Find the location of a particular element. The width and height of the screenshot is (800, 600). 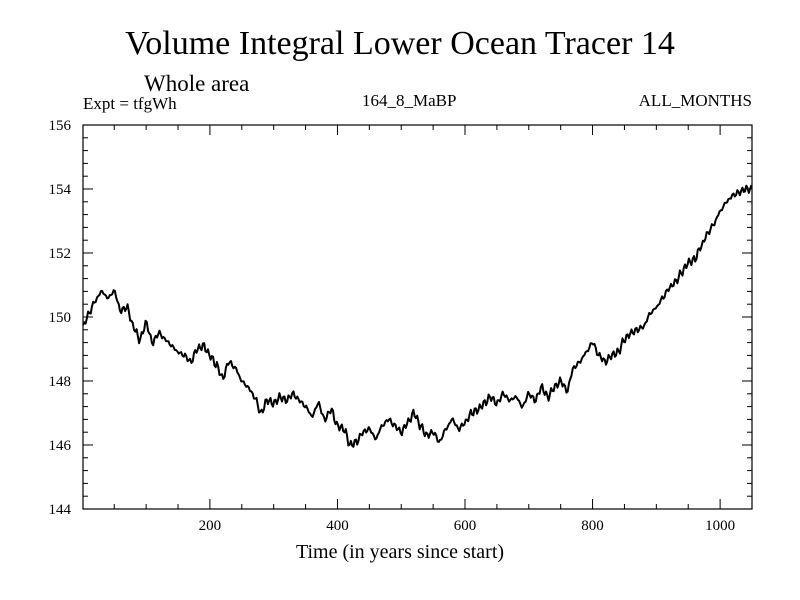

months-label: ALL_MONTHS is located at coordinates (695, 100).